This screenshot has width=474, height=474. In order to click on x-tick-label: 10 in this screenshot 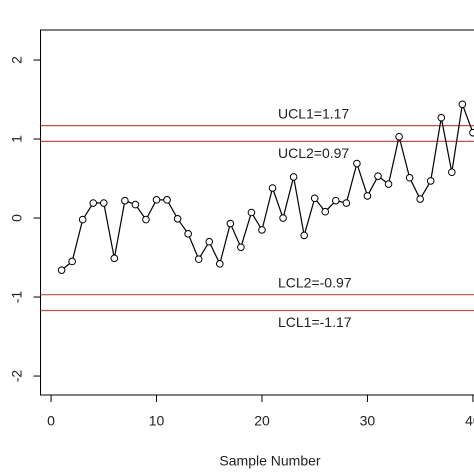, I will do `click(157, 421)`.